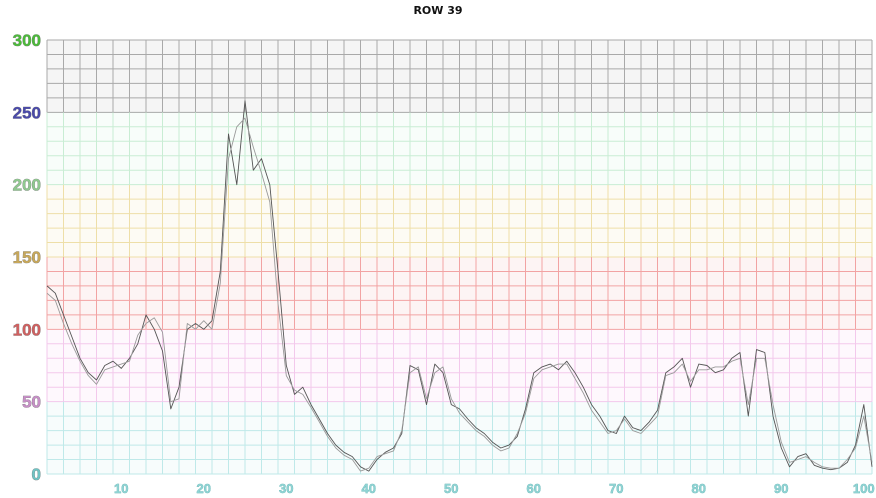  What do you see at coordinates (27, 112) in the screenshot?
I see `y-tick-label: 250` at bounding box center [27, 112].